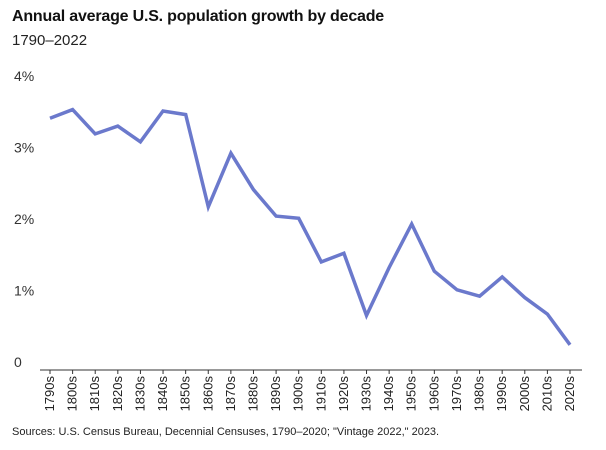  I want to click on x-tick-label: 1810s, so click(94, 394).